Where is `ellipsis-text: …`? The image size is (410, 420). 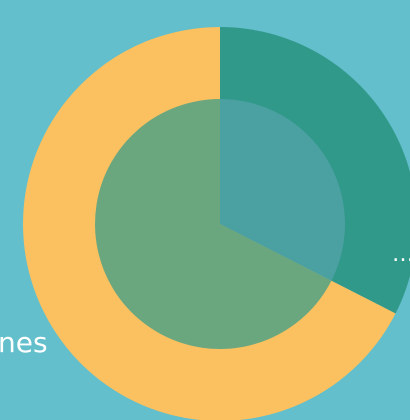
ellipsis-text: … is located at coordinates (401, 254).